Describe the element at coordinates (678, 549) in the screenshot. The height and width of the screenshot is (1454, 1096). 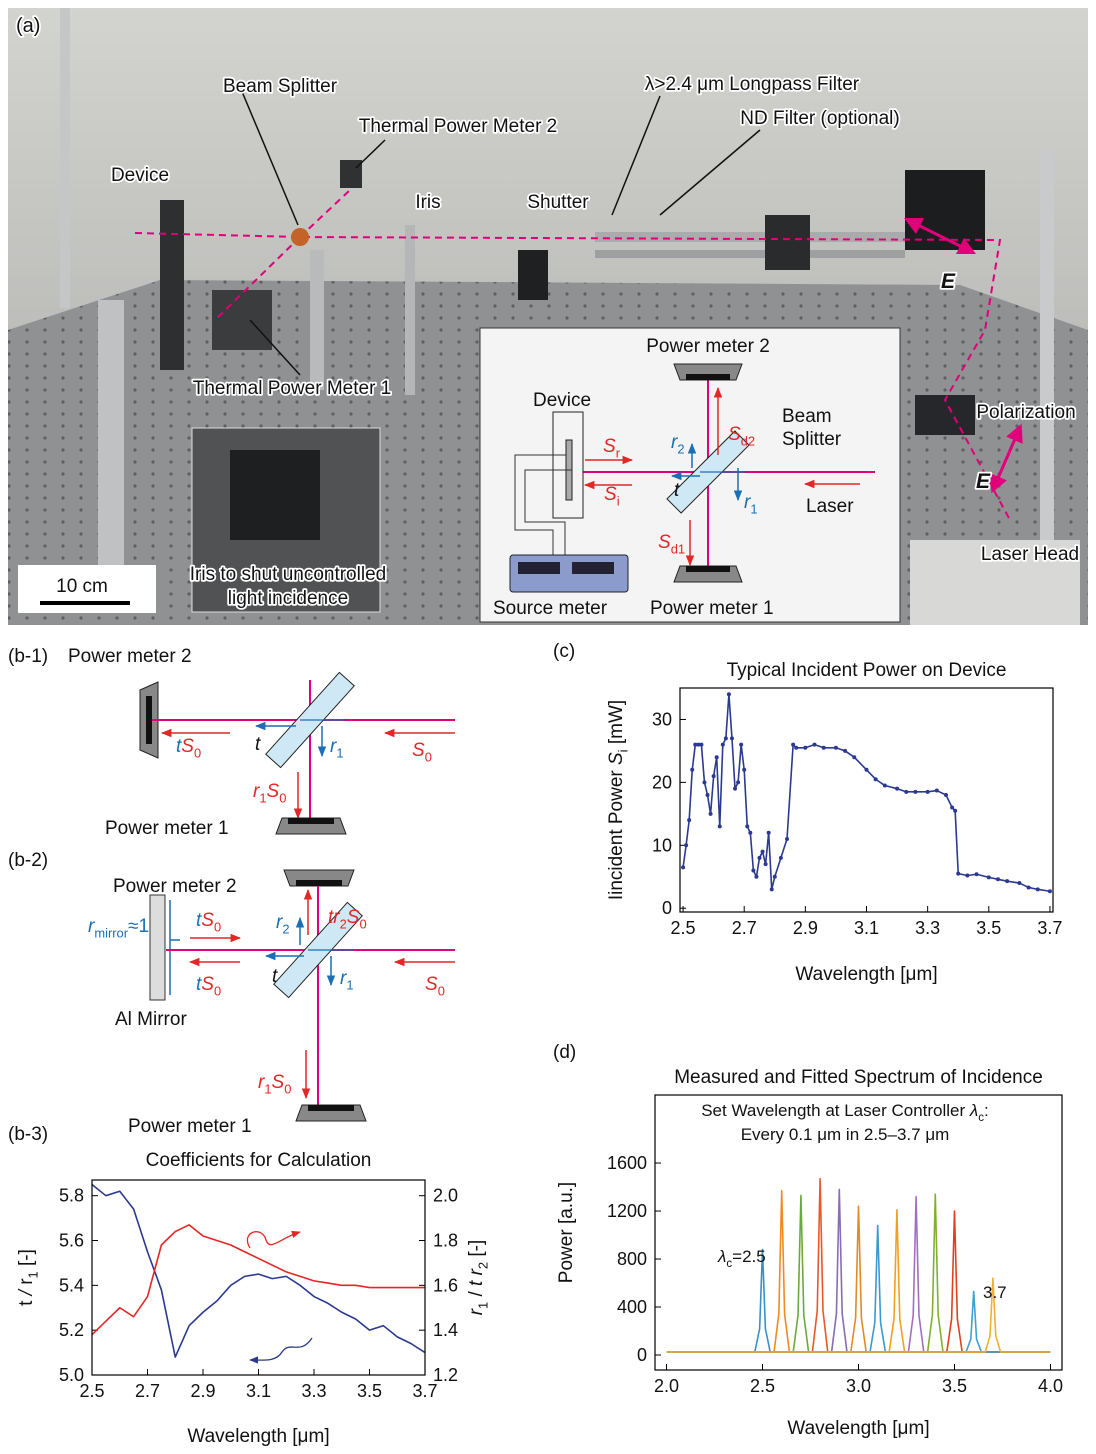
I see `label-part: d1` at that location.